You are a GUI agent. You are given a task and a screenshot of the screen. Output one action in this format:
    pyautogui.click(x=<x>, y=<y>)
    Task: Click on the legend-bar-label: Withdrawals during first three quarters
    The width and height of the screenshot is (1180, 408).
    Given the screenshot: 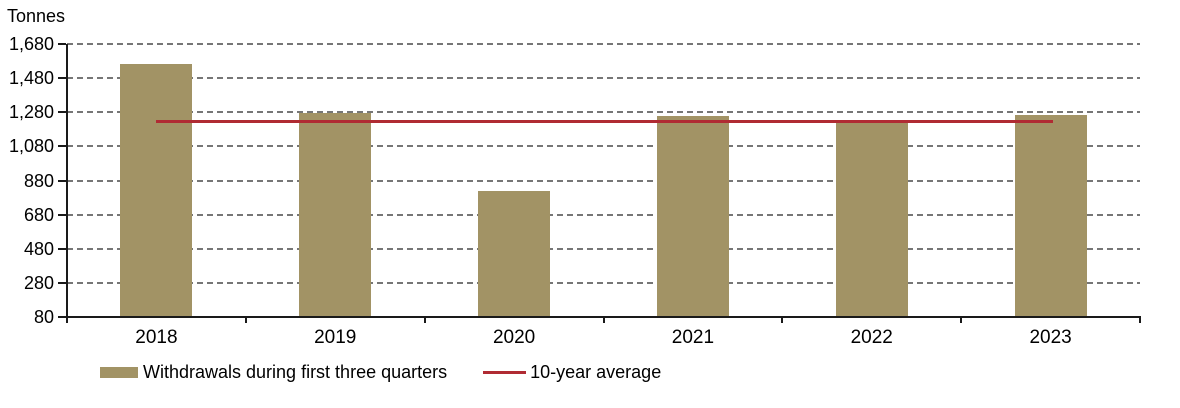 What is the action you would take?
    pyautogui.click(x=295, y=372)
    